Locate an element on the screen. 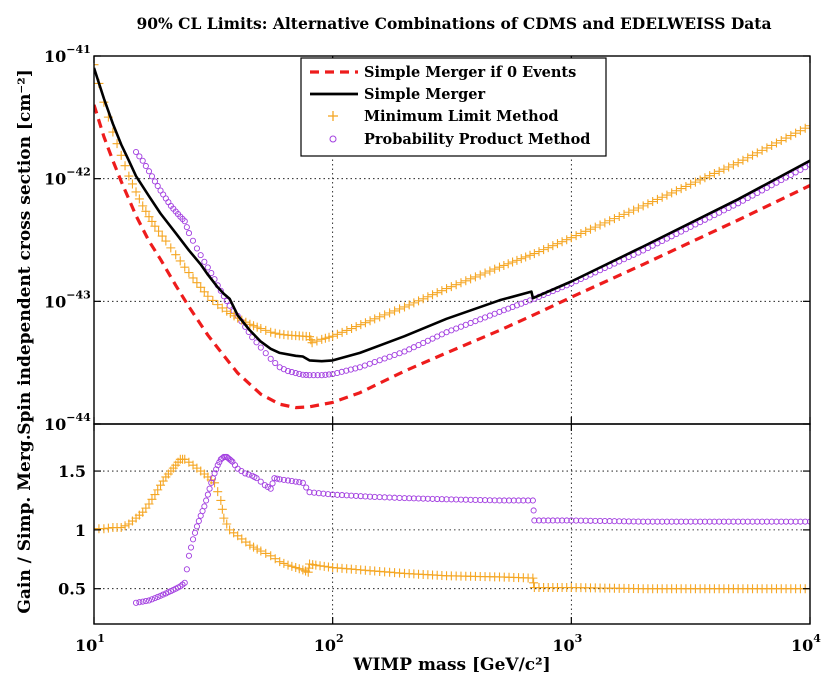  x-tick-label: 10⁴ is located at coordinates (806, 643).